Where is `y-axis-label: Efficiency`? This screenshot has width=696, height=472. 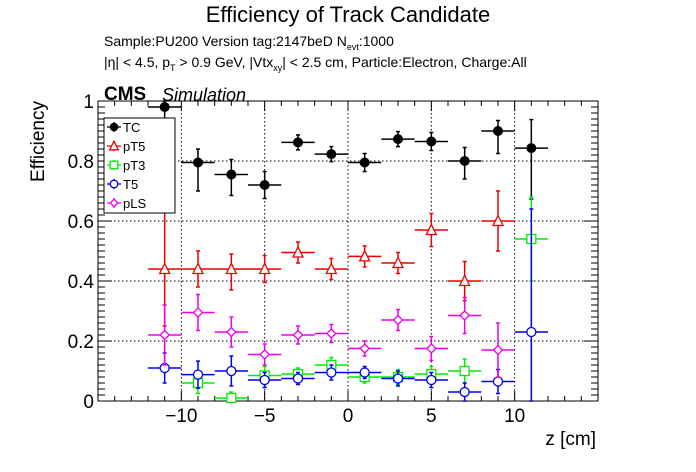
y-axis-label: Efficiency is located at coordinates (38, 141).